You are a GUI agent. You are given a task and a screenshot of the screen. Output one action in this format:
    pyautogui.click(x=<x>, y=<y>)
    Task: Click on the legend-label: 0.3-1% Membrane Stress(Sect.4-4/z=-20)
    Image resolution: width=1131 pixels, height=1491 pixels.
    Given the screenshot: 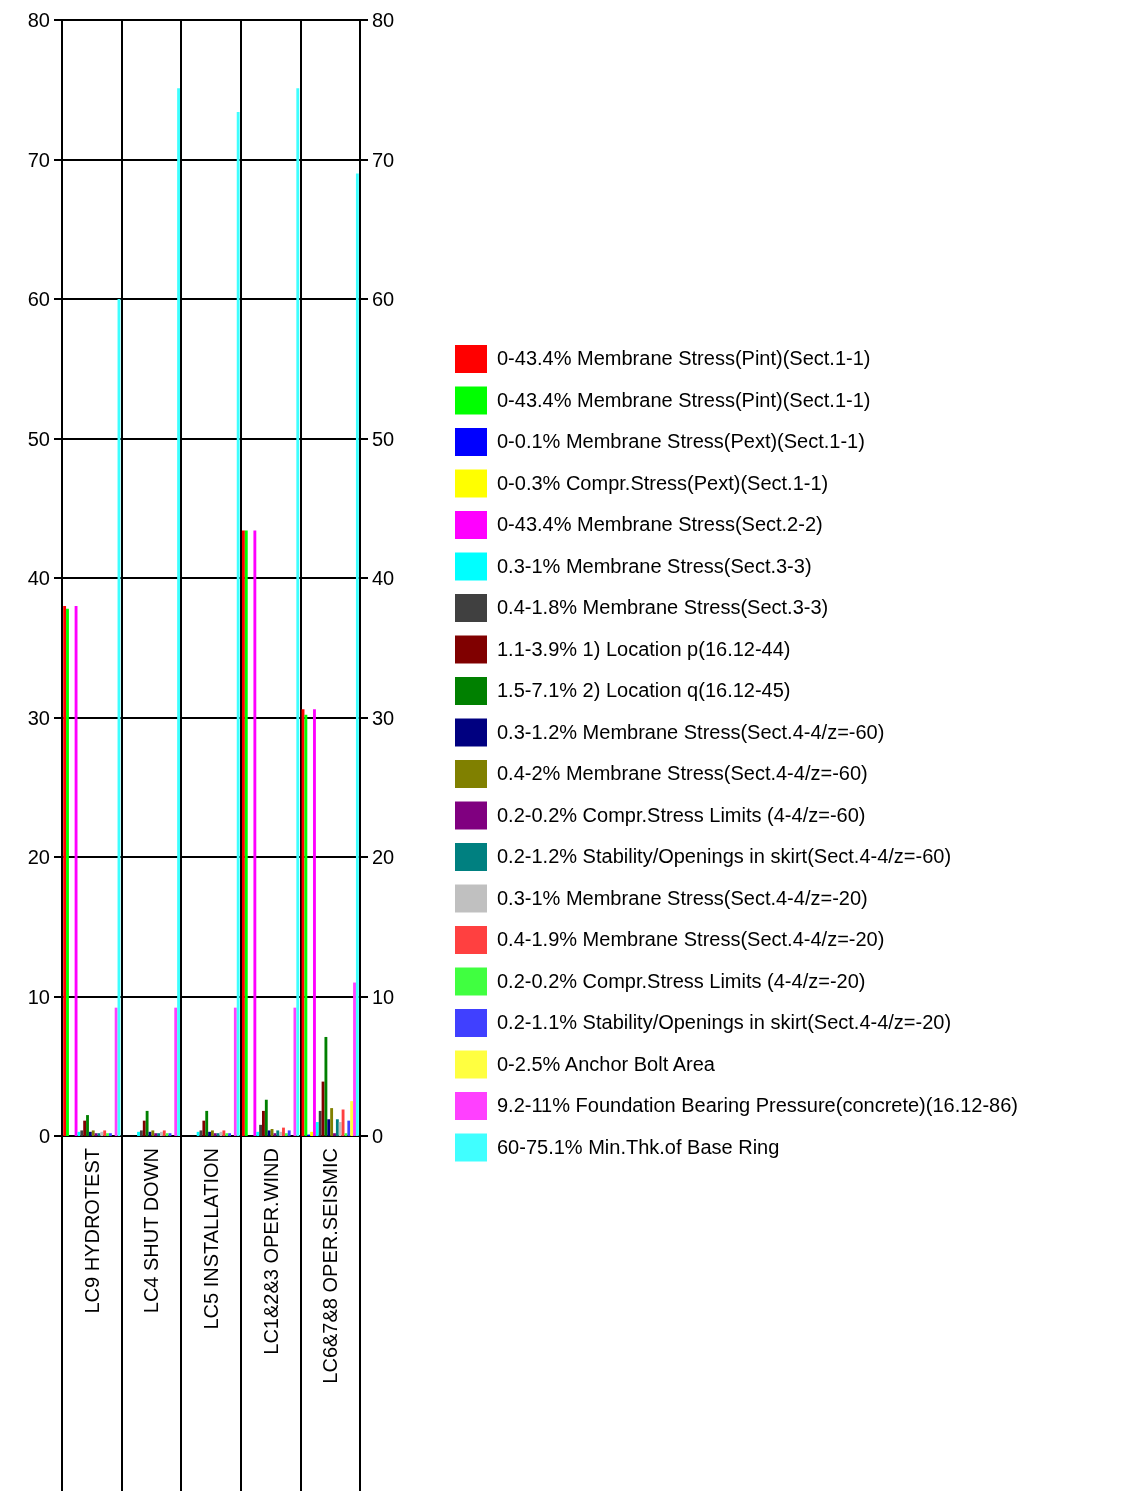 What is the action you would take?
    pyautogui.click(x=682, y=897)
    